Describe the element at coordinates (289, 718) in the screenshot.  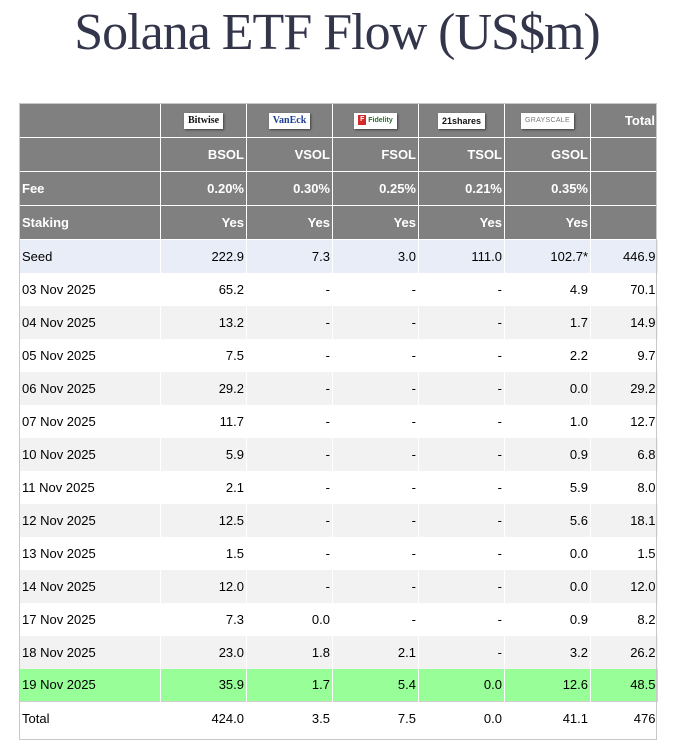
I see `total-cell: 3.5` at that location.